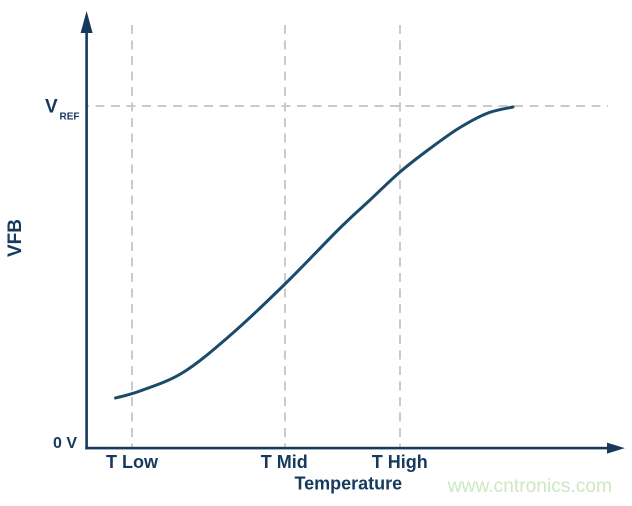  Describe the element at coordinates (51, 107) in the screenshot. I see `svg-text: V` at that location.